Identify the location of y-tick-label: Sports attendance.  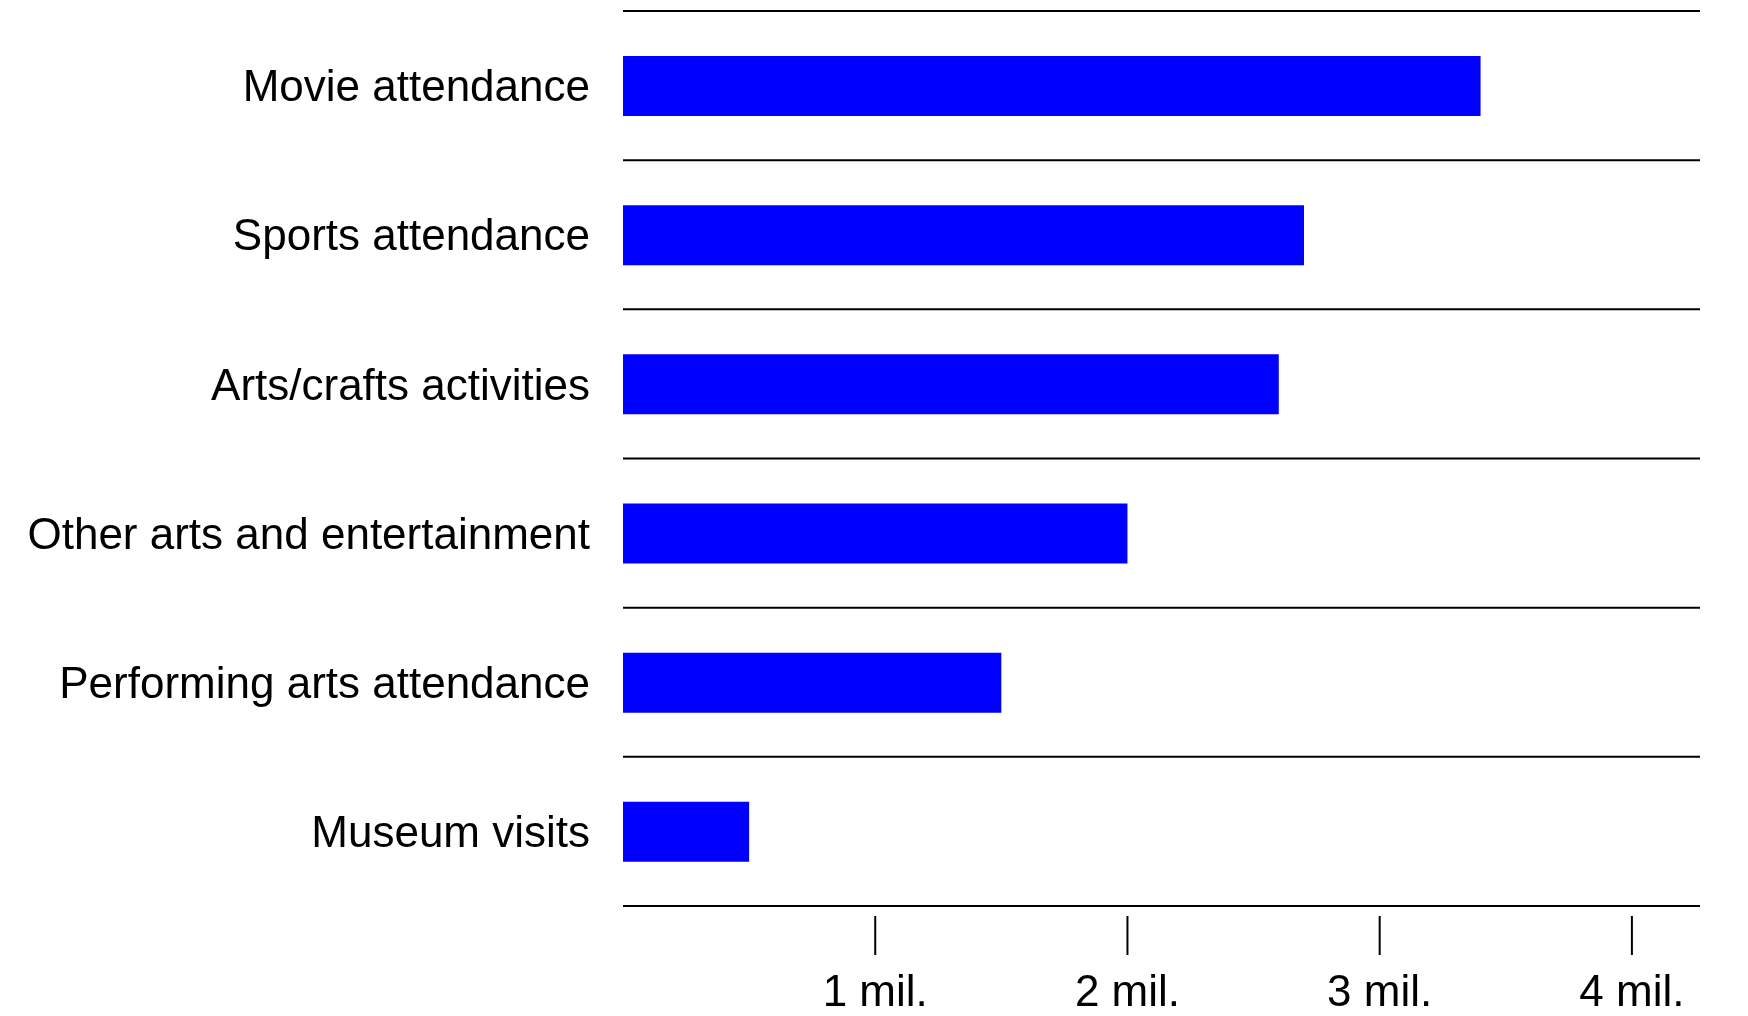
(411, 235).